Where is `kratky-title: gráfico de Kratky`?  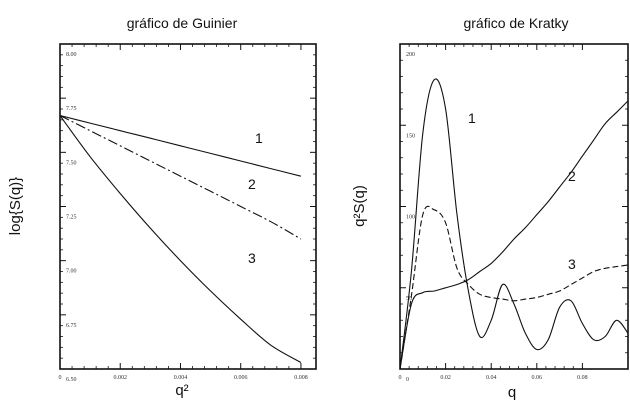
kratky-title: gráfico de Kratky is located at coordinates (515, 23).